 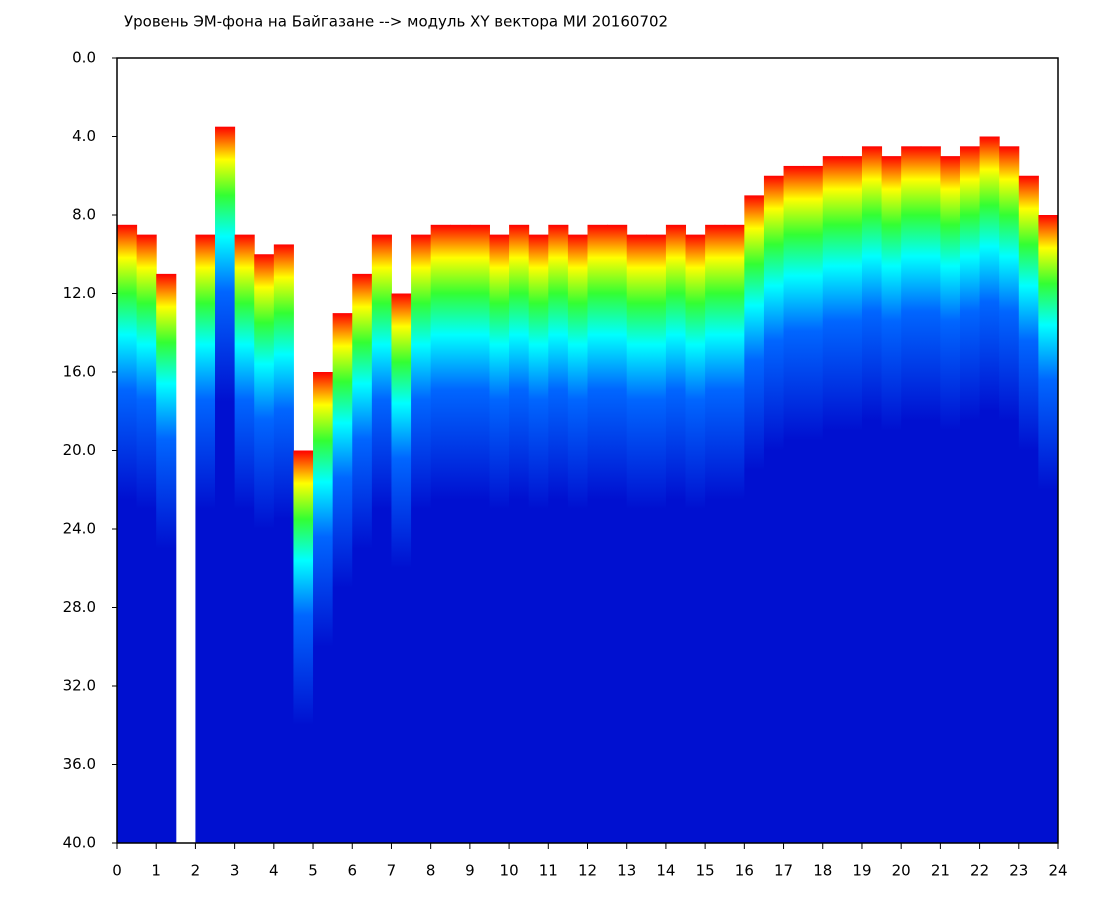 What do you see at coordinates (861, 871) in the screenshot?
I see `x-tick-label: 19` at bounding box center [861, 871].